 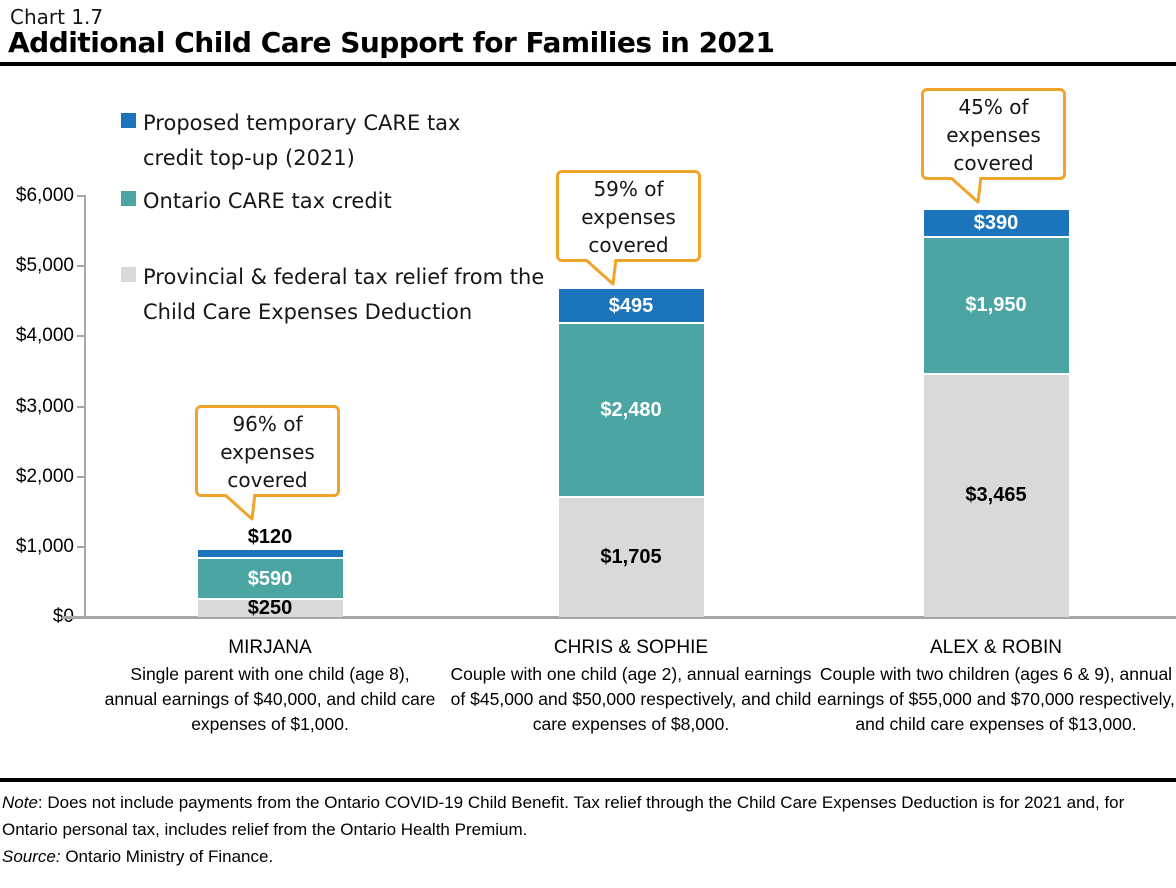 I want to click on y-tick-label: $4,000, so click(x=44, y=336).